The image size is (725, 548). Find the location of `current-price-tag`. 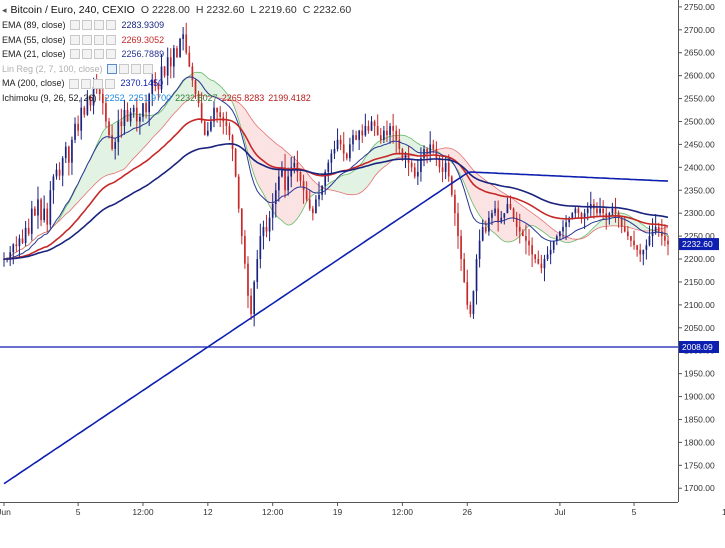

current-price-tag is located at coordinates (699, 244).